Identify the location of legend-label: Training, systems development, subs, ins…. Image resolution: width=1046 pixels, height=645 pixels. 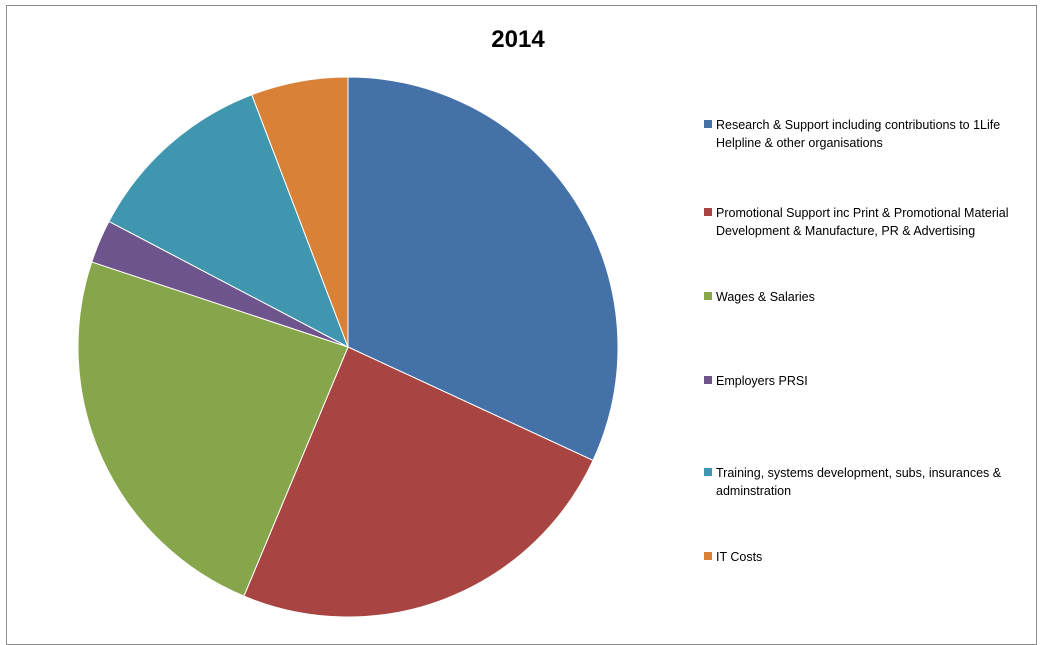
(859, 482).